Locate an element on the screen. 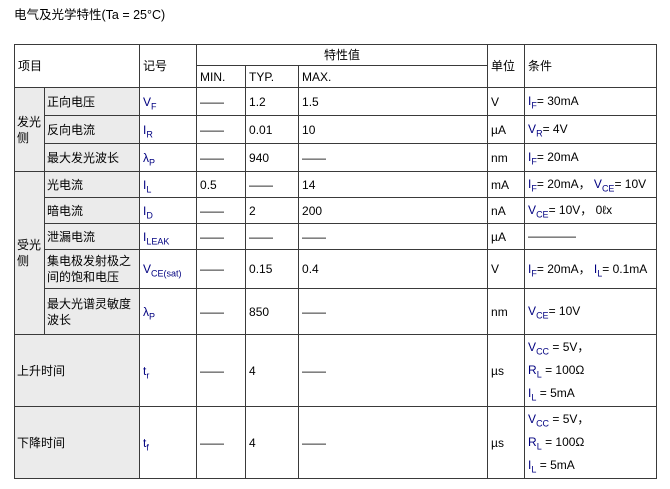  cell-condition: IF= 20mA， IL= 0.1mA is located at coordinates (591, 269).